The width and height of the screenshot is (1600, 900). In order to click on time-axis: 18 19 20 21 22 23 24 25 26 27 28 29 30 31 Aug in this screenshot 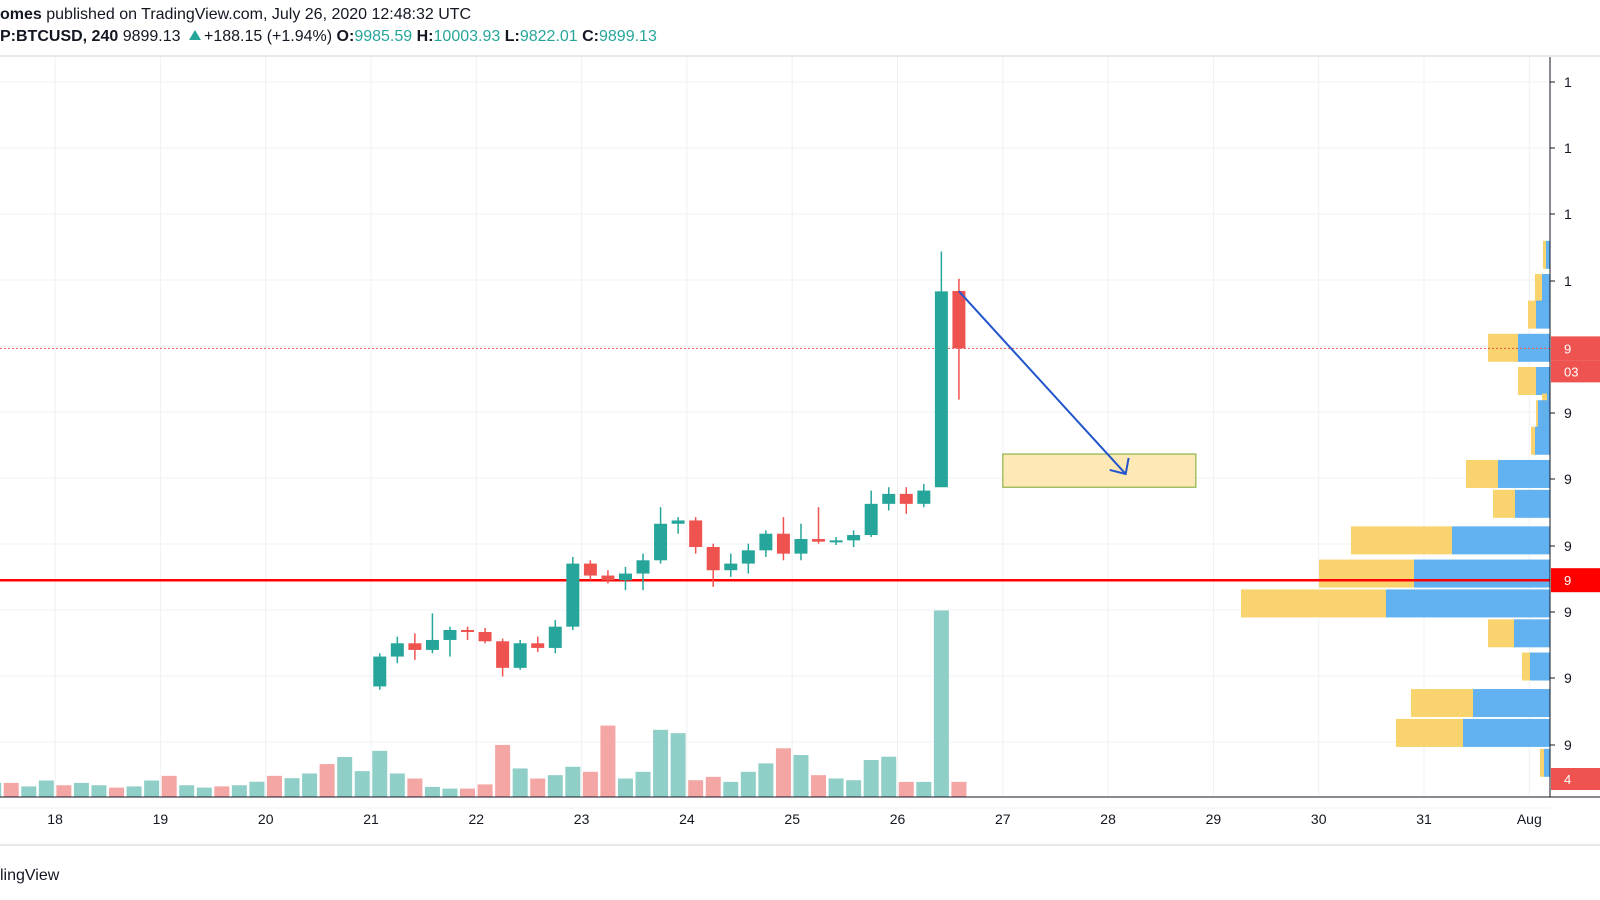, I will do `click(800, 821)`.